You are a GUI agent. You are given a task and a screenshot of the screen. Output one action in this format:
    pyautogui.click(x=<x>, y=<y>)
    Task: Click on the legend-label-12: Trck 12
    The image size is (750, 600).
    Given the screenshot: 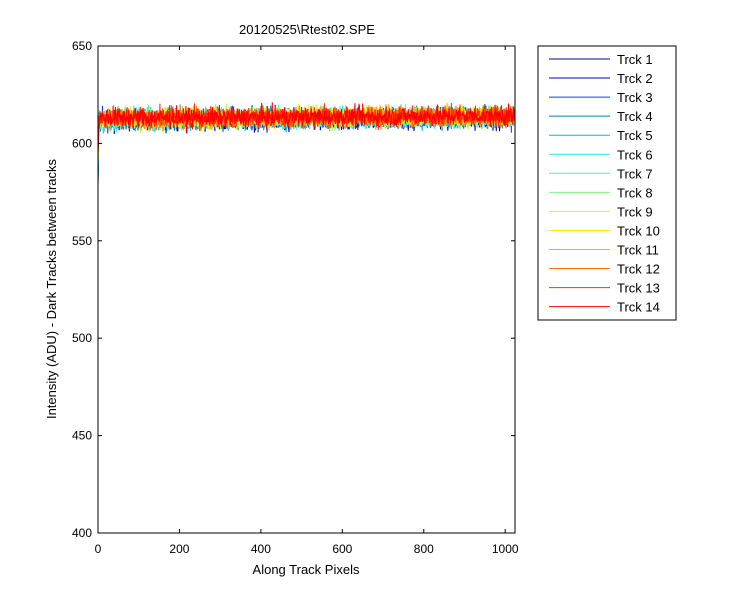 What is the action you would take?
    pyautogui.click(x=638, y=269)
    